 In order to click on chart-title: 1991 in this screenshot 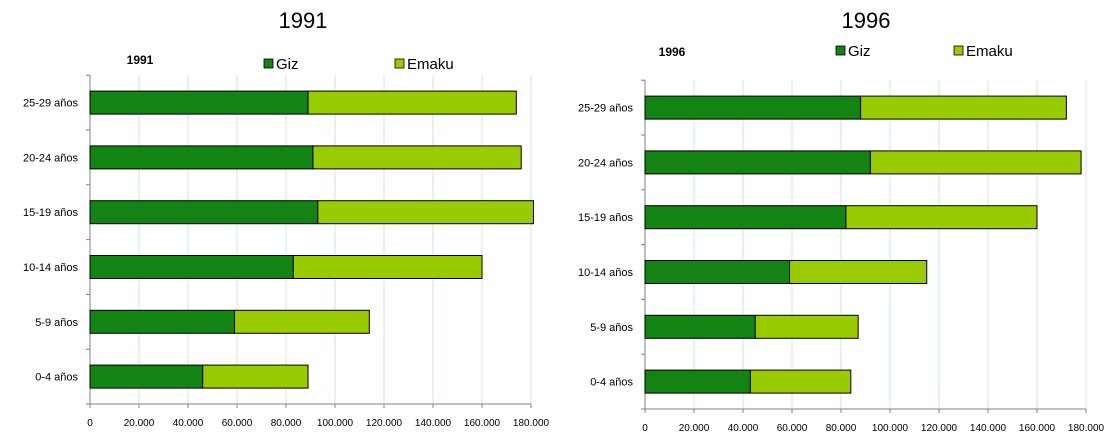, I will do `click(303, 20)`.